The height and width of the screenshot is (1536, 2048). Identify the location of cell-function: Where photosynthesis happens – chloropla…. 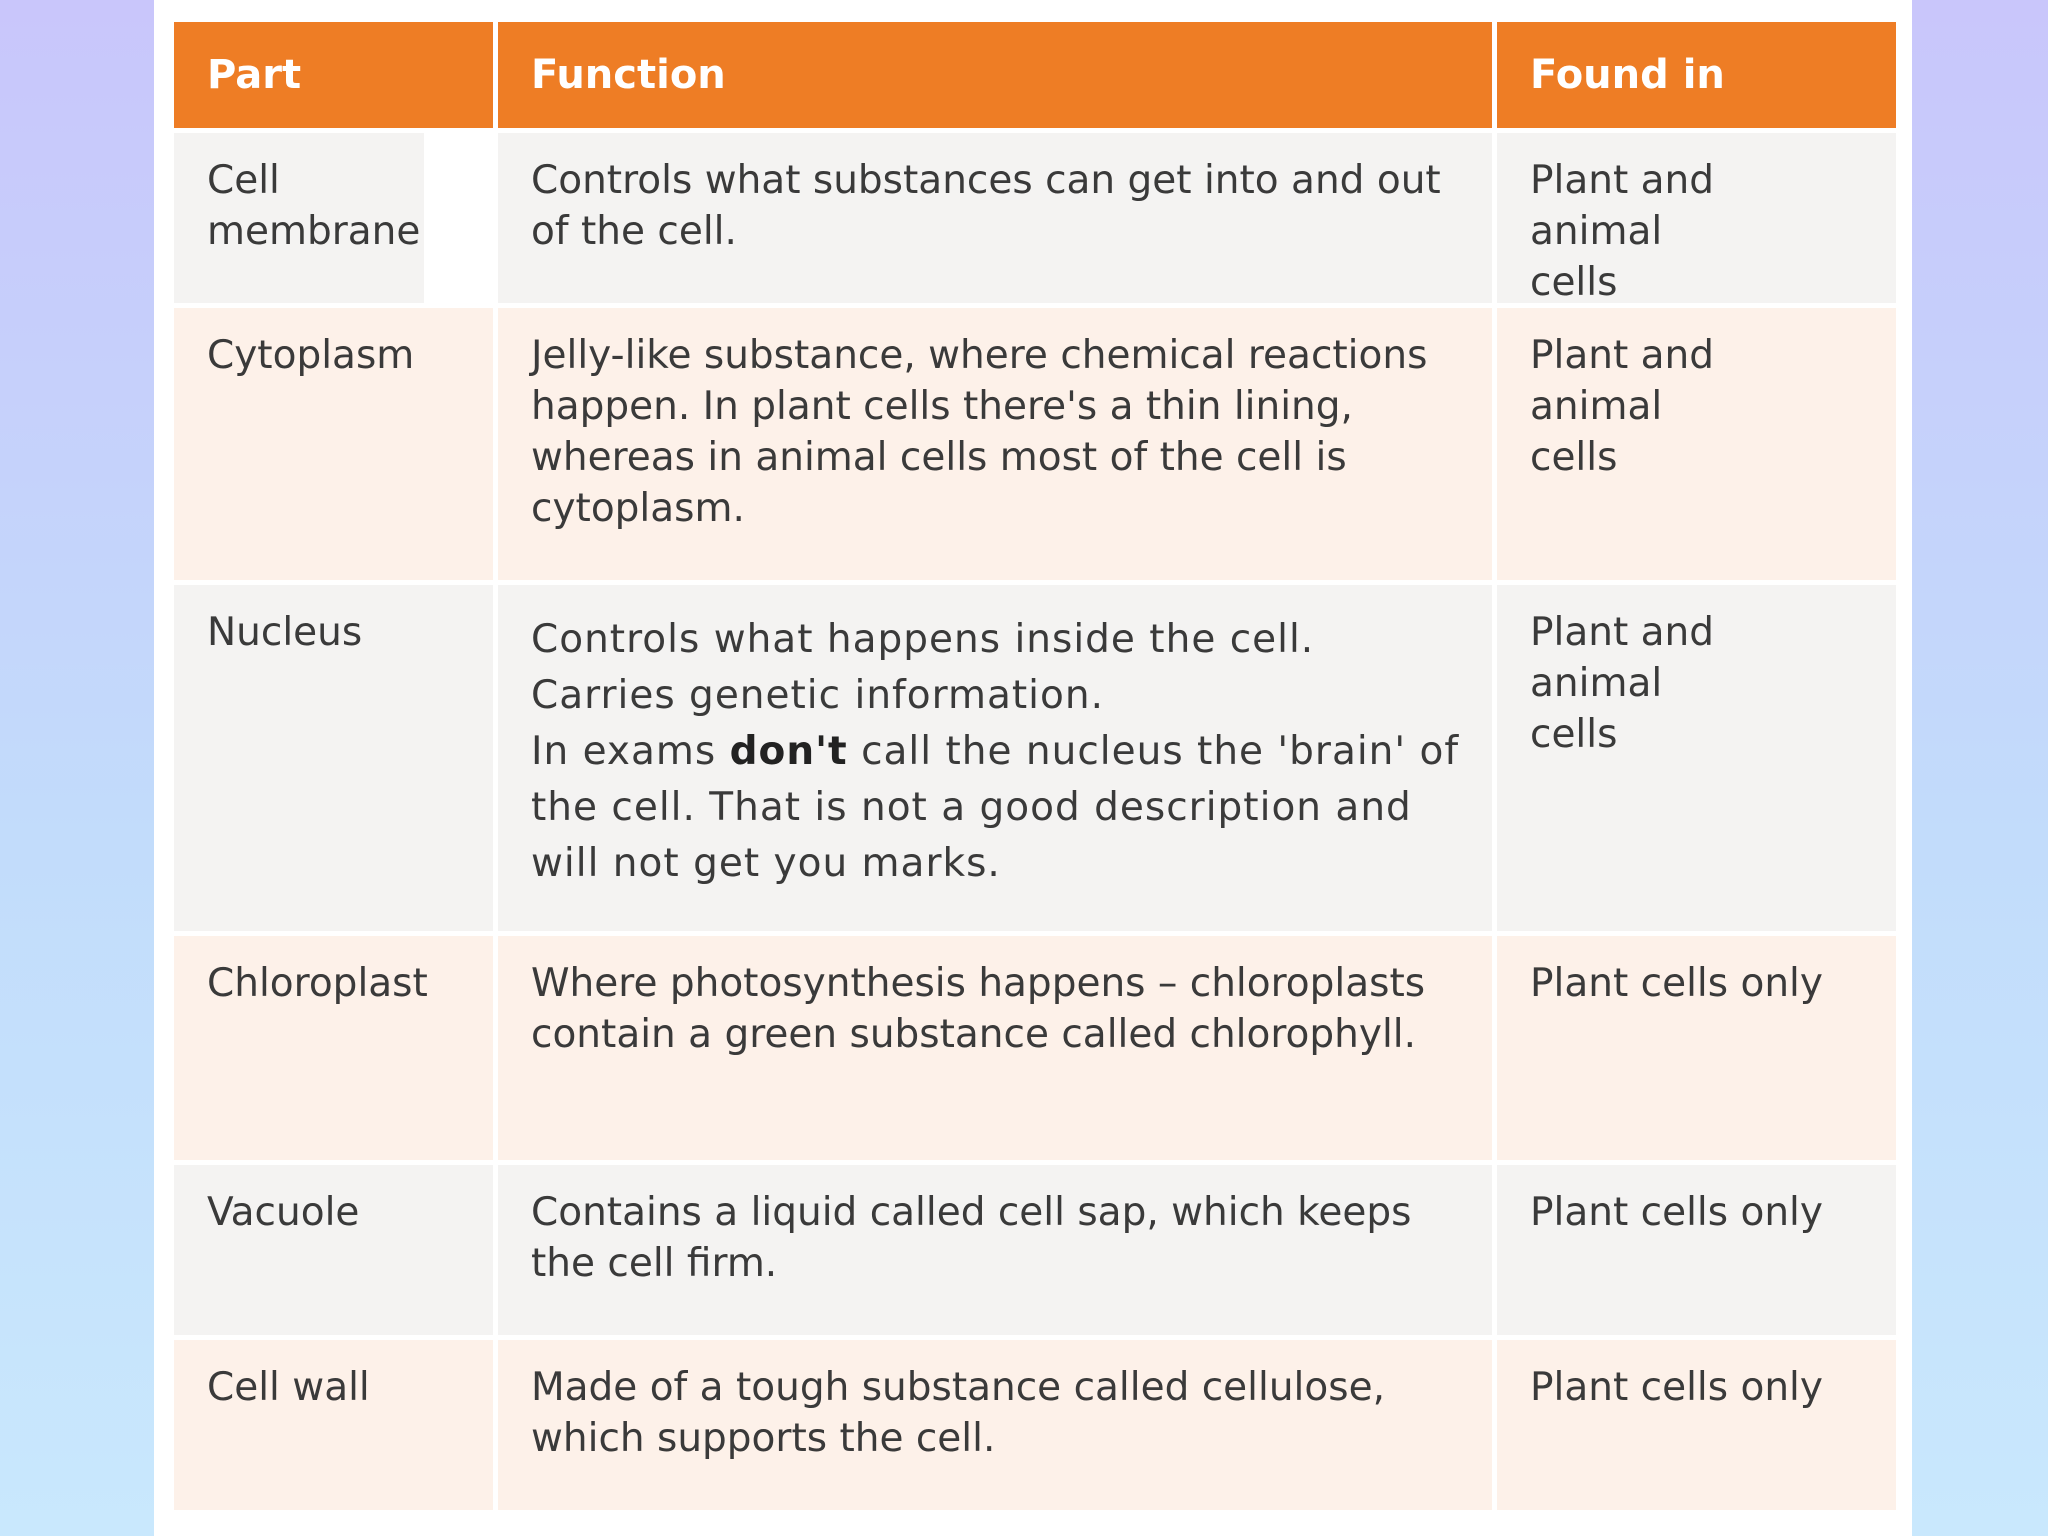
(995, 1048).